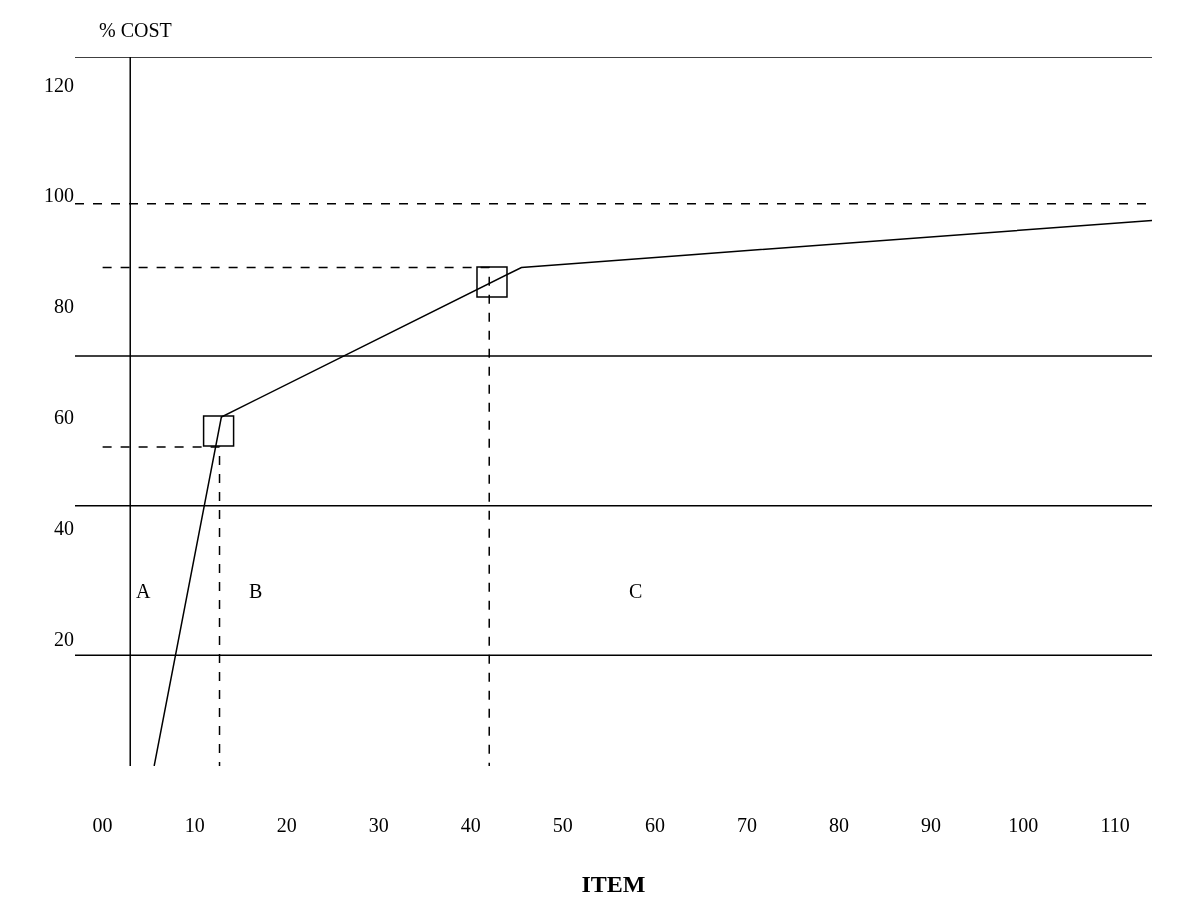 The width and height of the screenshot is (1177, 909). Describe the element at coordinates (194, 825) in the screenshot. I see `x-tick-label: 10` at that location.